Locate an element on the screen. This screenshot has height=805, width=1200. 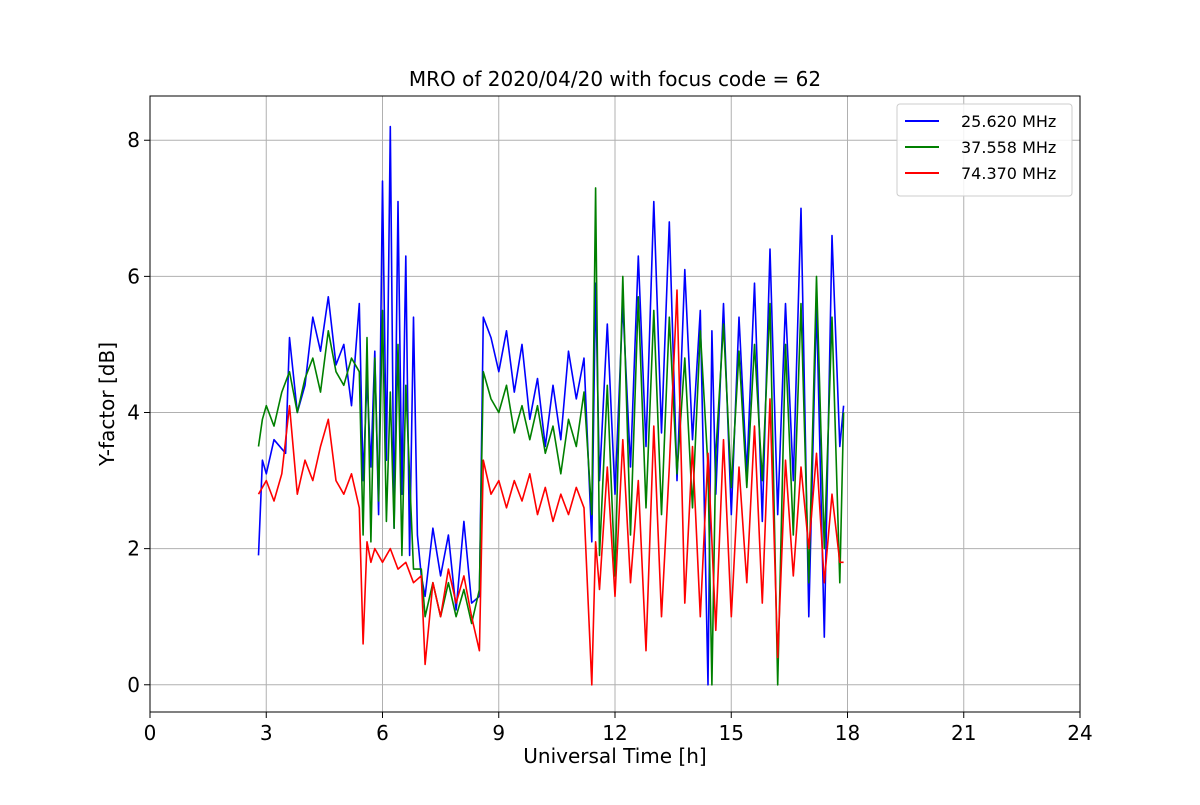
legend-box is located at coordinates (984, 150).